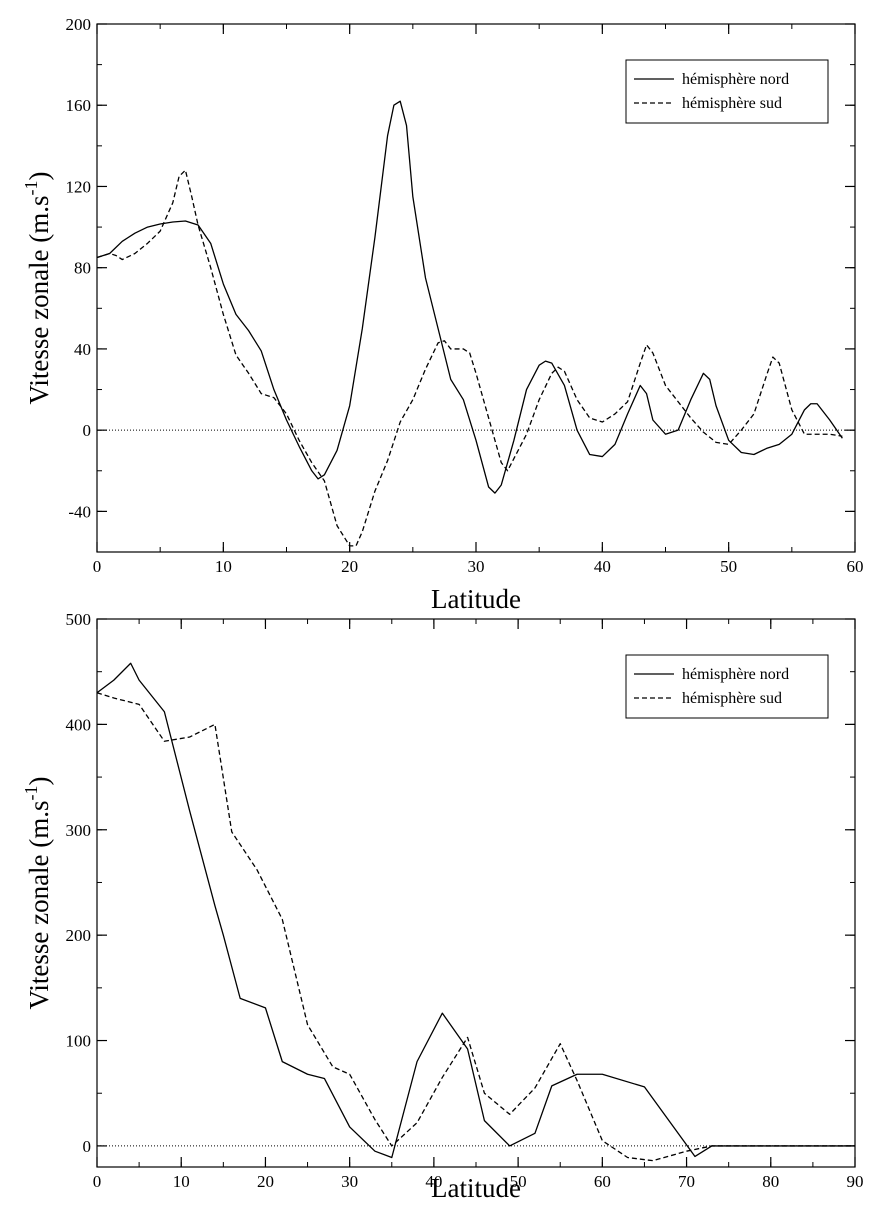 The height and width of the screenshot is (1205, 869). What do you see at coordinates (79, 830) in the screenshot?
I see `y-tick-label: 300` at bounding box center [79, 830].